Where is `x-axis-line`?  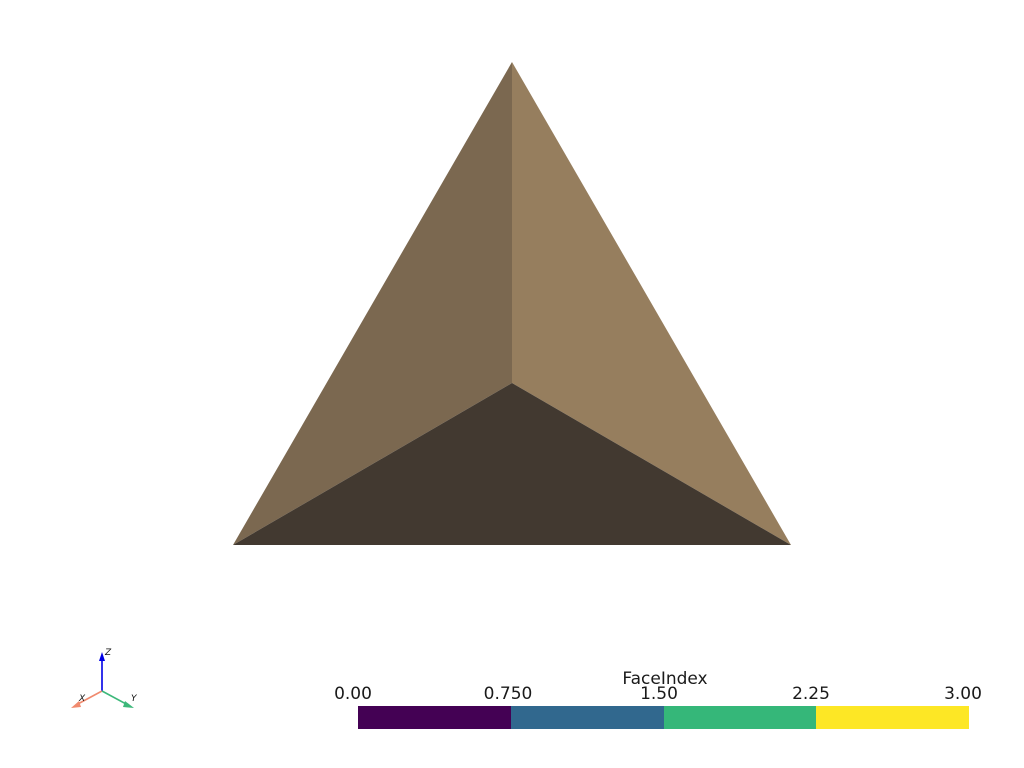 x-axis-line is located at coordinates (89, 698).